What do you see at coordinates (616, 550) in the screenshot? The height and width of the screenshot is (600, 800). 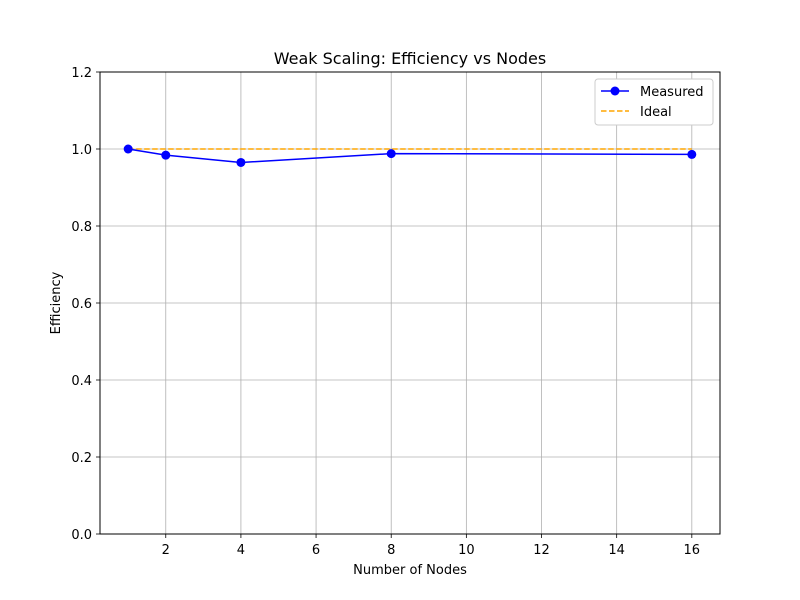 I see `x-tick-label: 14` at bounding box center [616, 550].